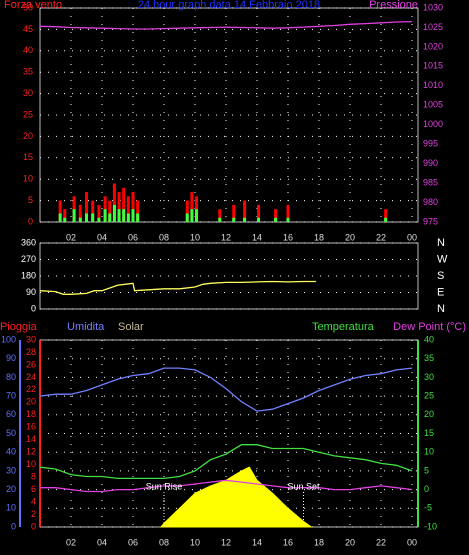 This screenshot has width=469, height=555. What do you see at coordinates (433, 85) in the screenshot?
I see `y-tick-label: 1010` at bounding box center [433, 85].